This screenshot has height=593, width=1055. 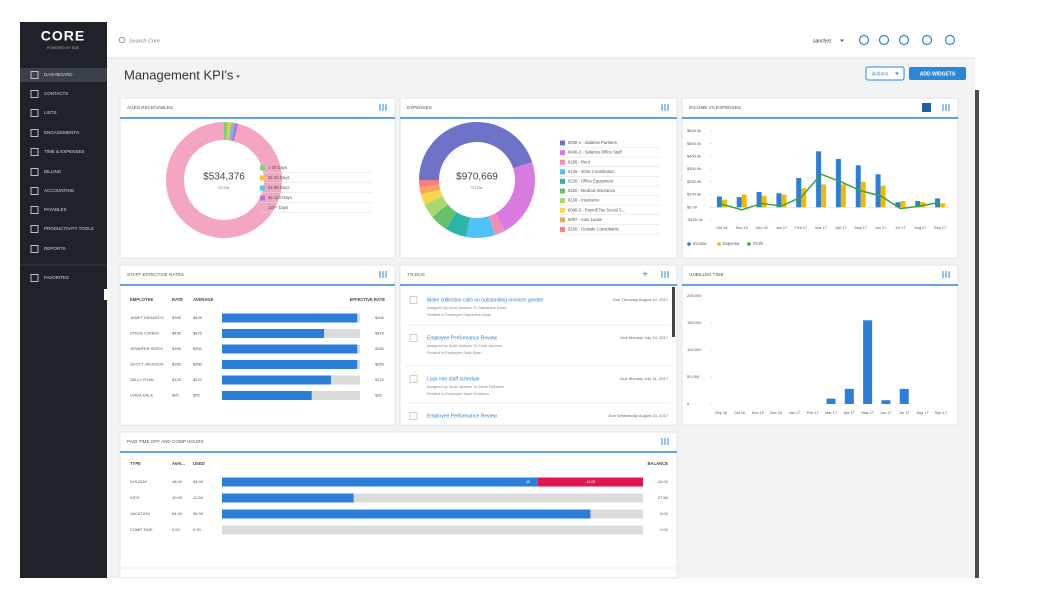 What do you see at coordinates (920, 228) in the screenshot?
I see `x-tick-label: Aug 17` at bounding box center [920, 228].